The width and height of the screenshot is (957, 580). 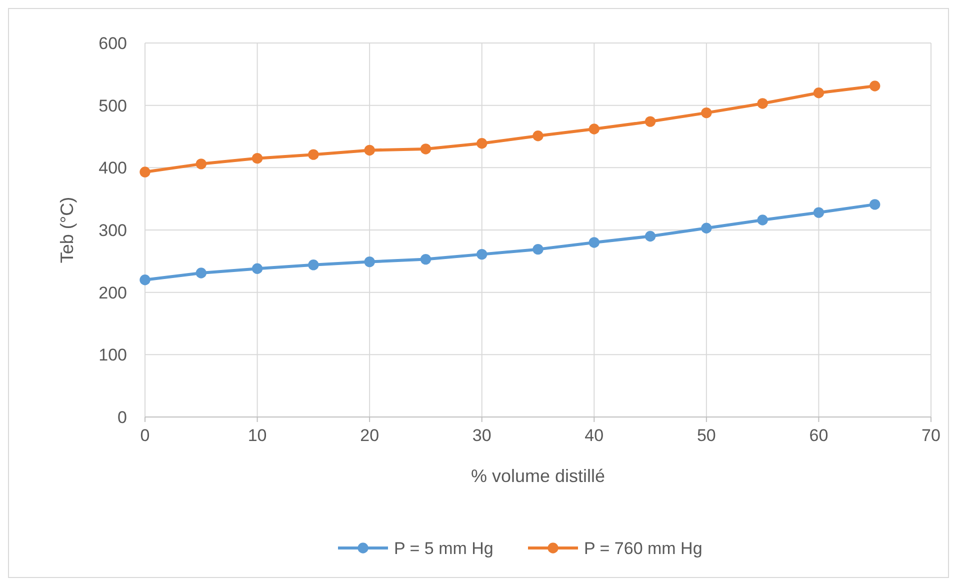 I want to click on x-tick-label: 40, so click(x=594, y=435).